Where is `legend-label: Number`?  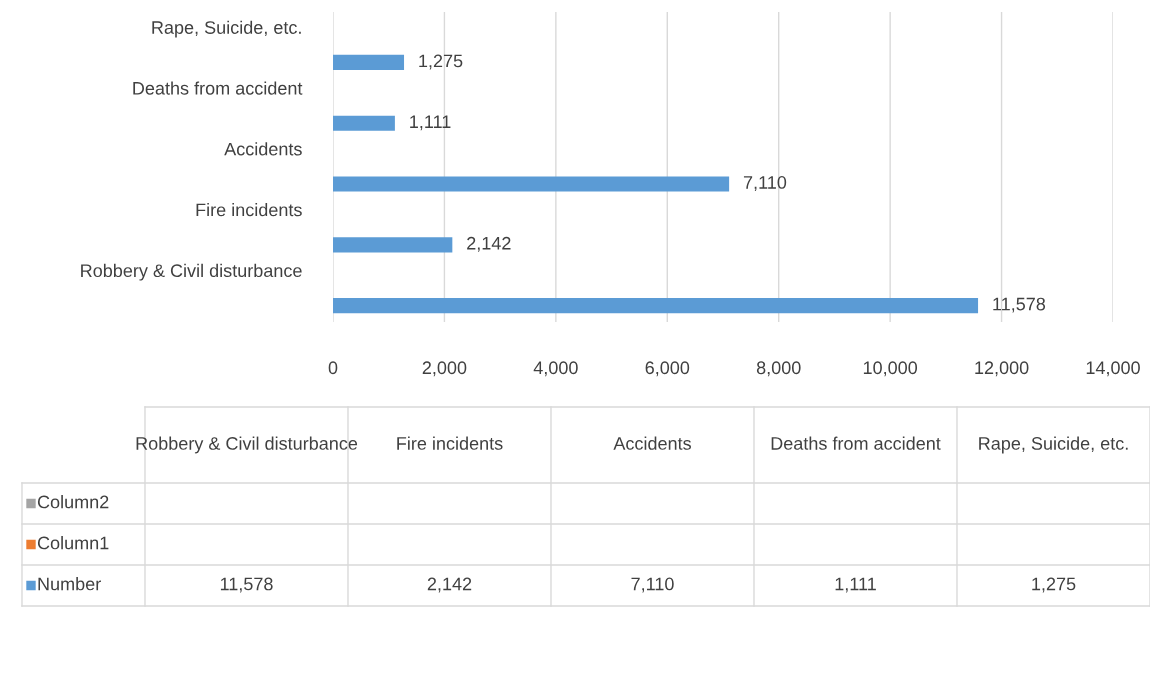
legend-label: Number is located at coordinates (69, 584).